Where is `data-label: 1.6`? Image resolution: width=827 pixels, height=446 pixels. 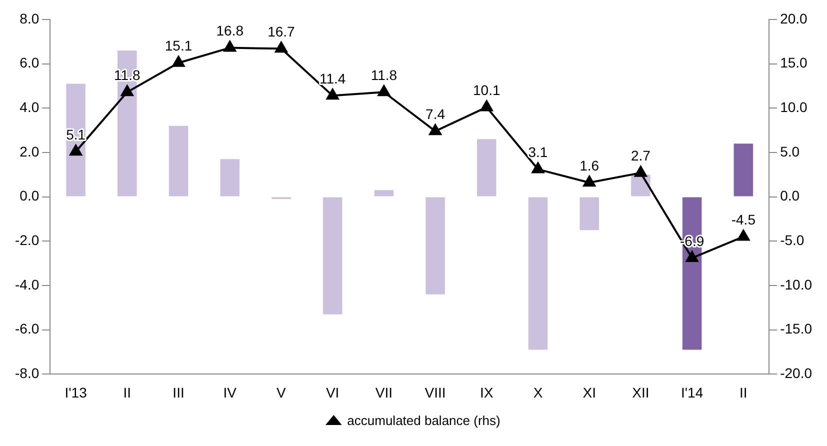 data-label: 1.6 is located at coordinates (590, 165).